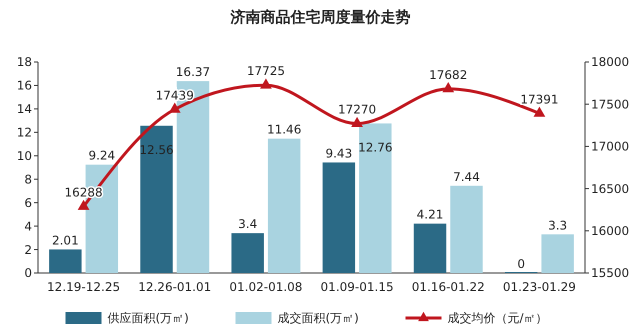 Image resolution: width=641 pixels, height=334 pixels. What do you see at coordinates (521, 264) in the screenshot?
I see `data-label: 0` at bounding box center [521, 264].